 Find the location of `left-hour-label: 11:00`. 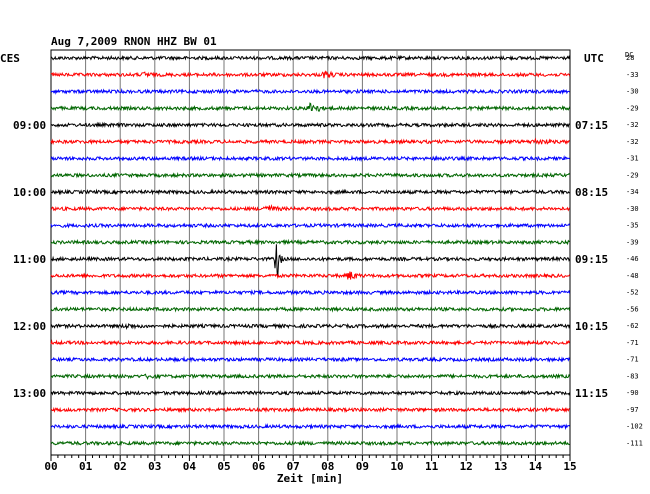

left-hour-label: 11:00 is located at coordinates (29, 259).